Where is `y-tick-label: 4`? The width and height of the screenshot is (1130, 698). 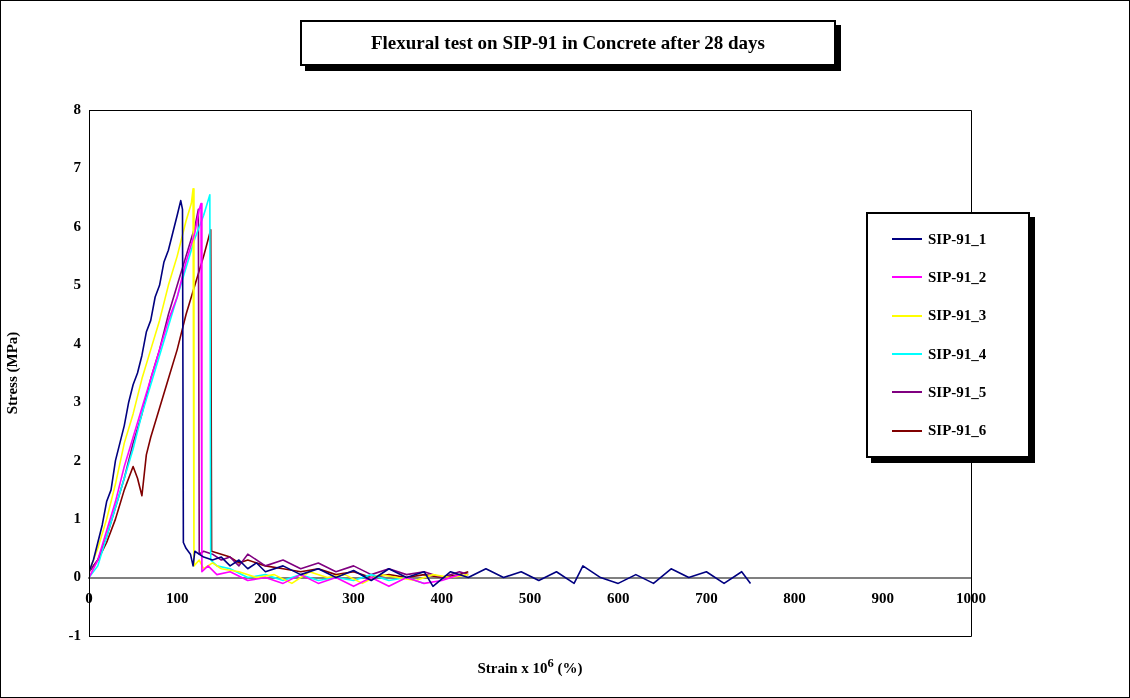 y-tick-label: 4 is located at coordinates (77, 342).